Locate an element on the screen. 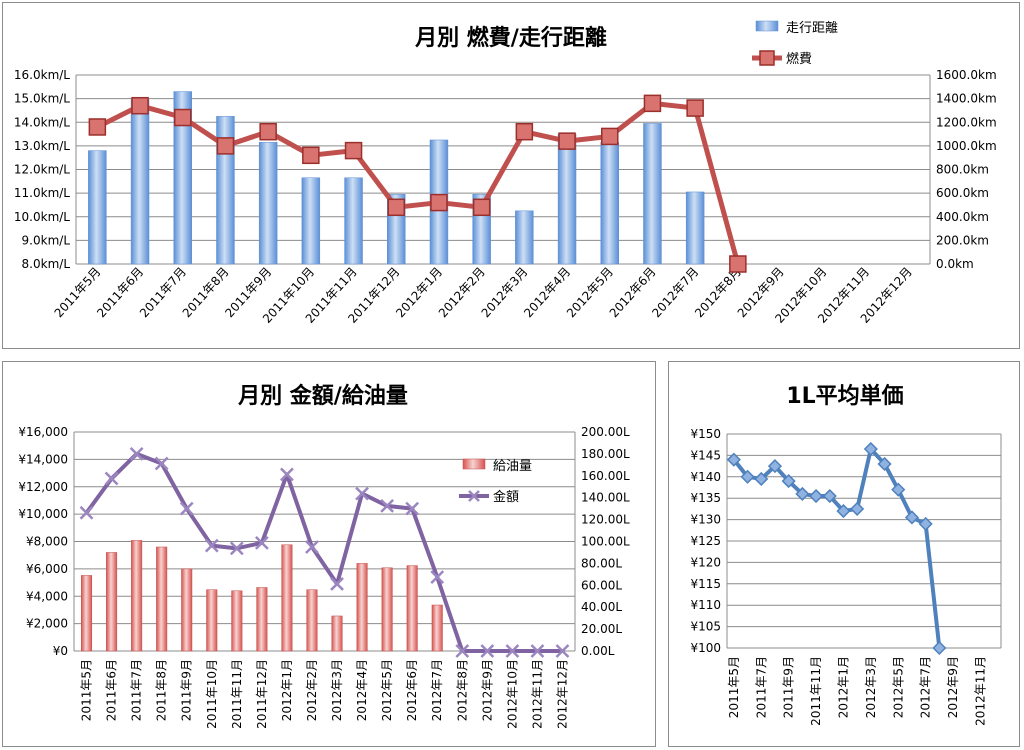 This screenshot has height=750, width=1024. x-tick-label: 2012年5月 is located at coordinates (387, 690).